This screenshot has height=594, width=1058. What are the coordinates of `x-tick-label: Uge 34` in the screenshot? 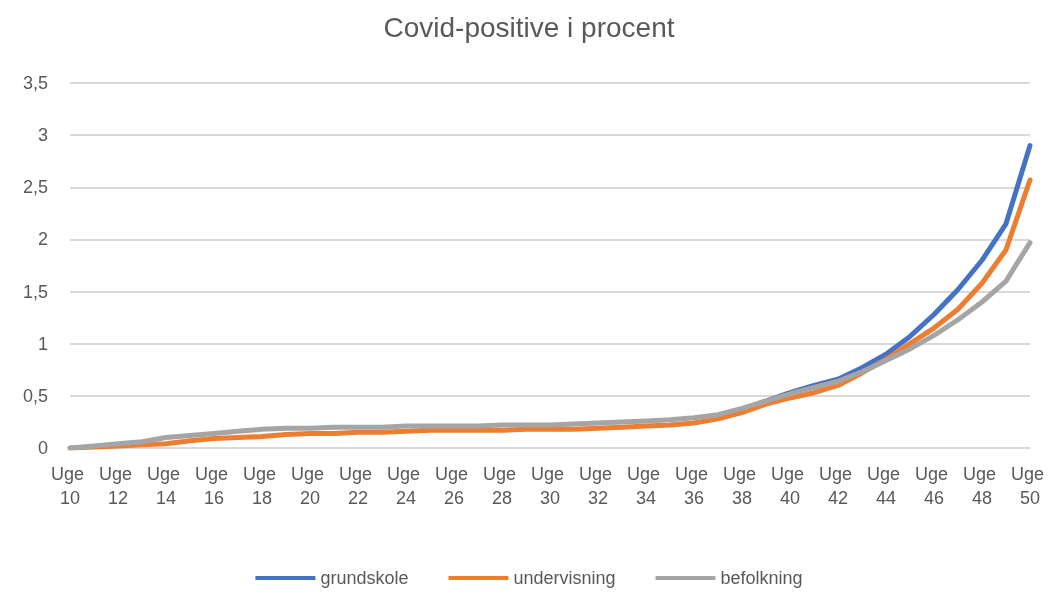 It's located at (646, 486).